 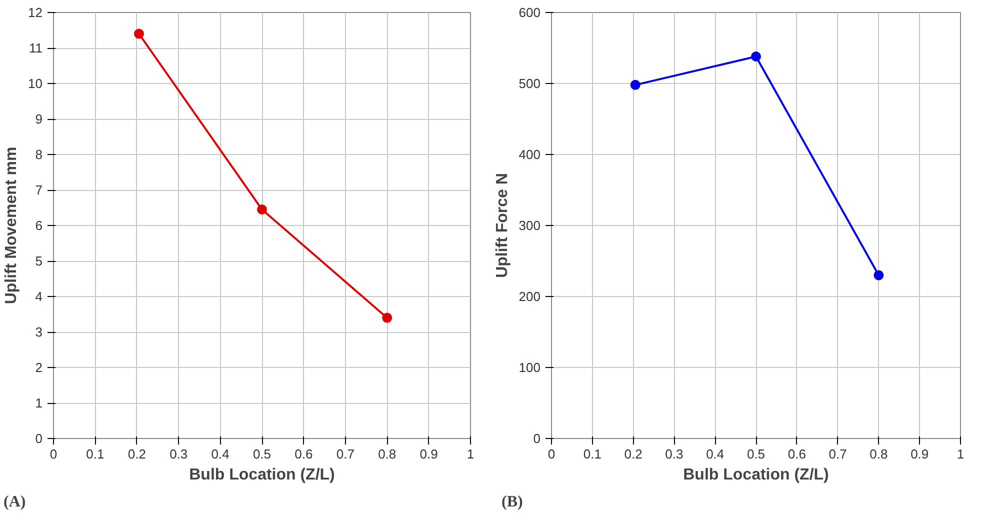 What do you see at coordinates (502, 225) in the screenshot?
I see `y-axis-title: Uplift Force N` at bounding box center [502, 225].